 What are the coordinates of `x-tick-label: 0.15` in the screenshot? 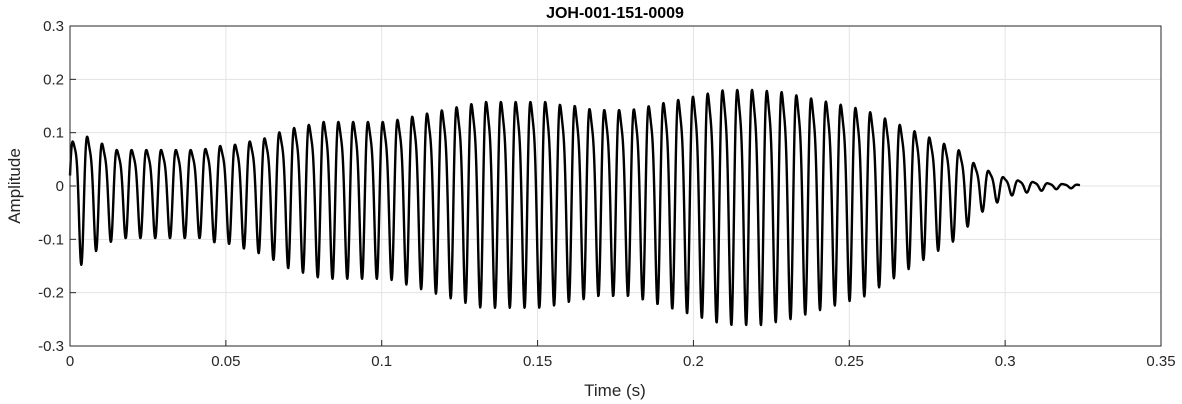 It's located at (537, 361).